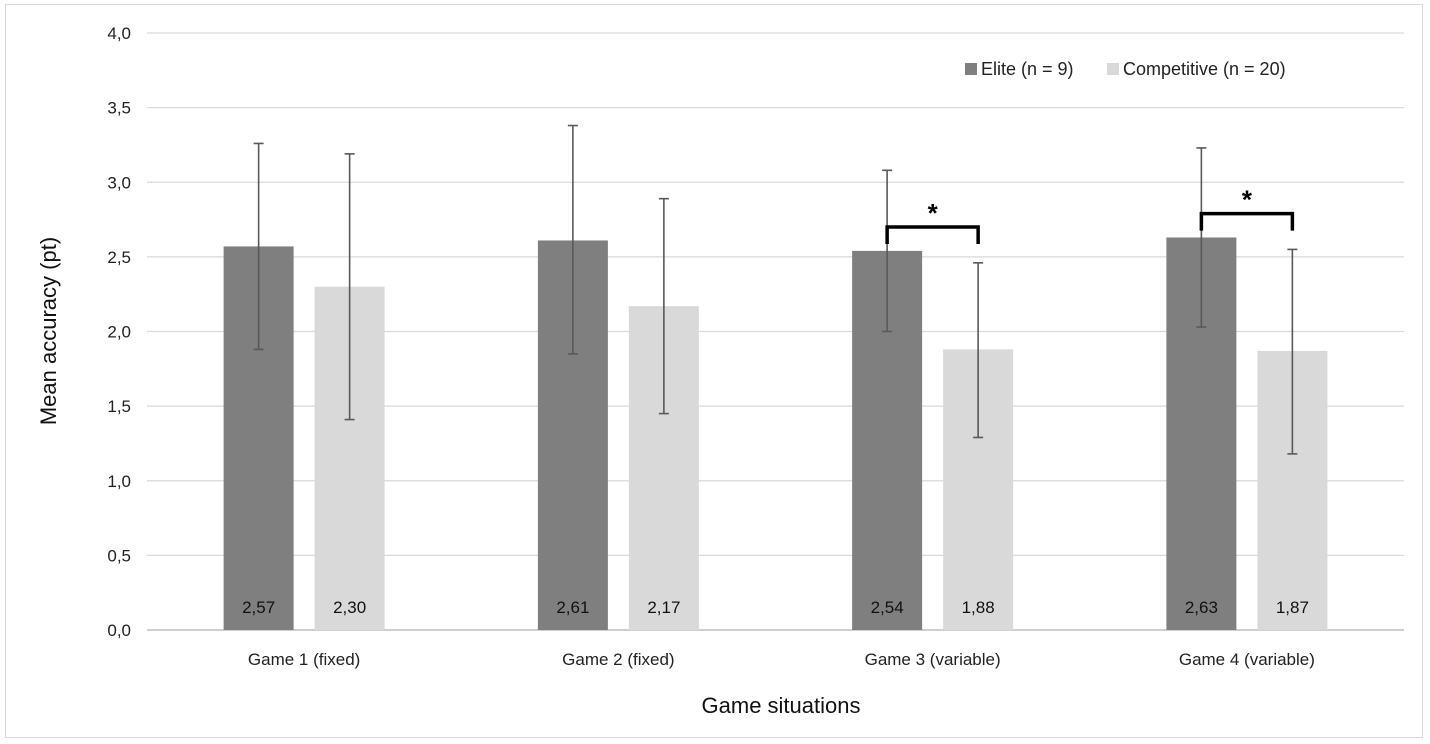  I want to click on y-tick-label: 2,0, so click(119, 332).